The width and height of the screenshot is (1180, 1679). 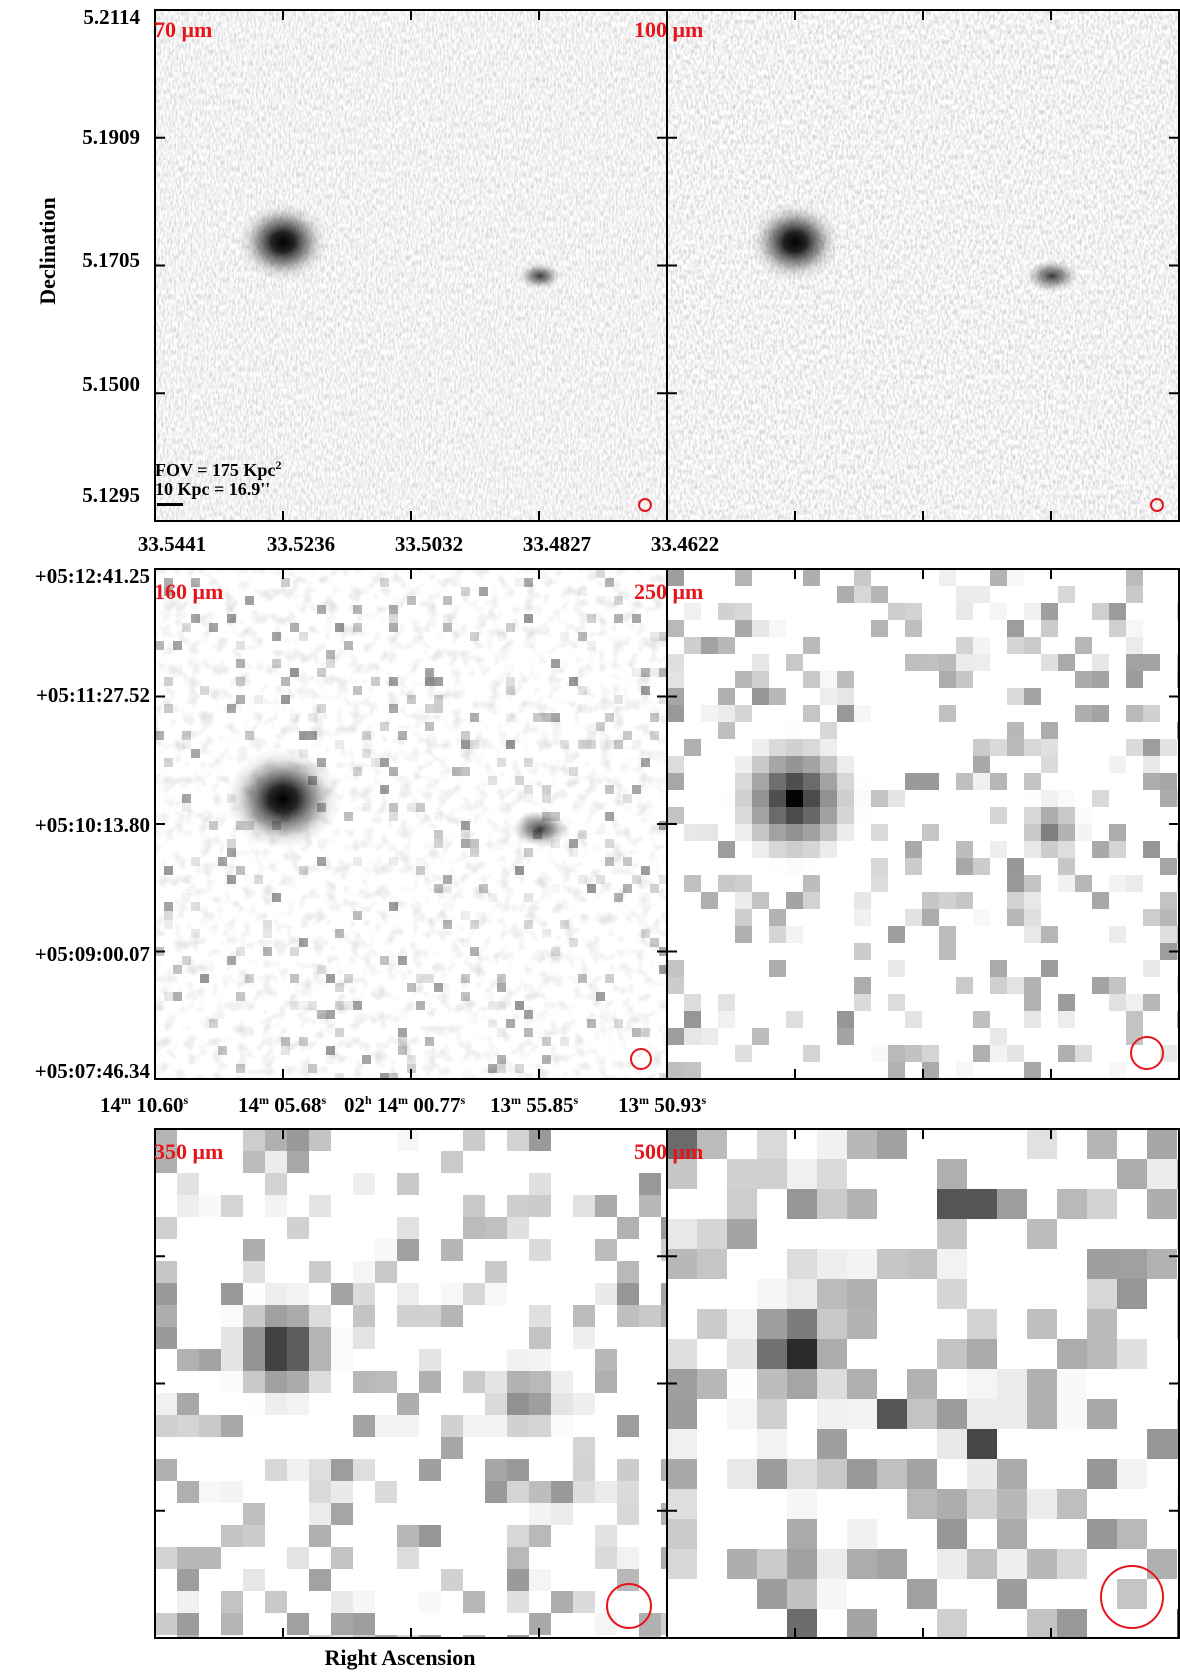 What do you see at coordinates (557, 544) in the screenshot?
I see `row1-xtick-3: 33.4827` at bounding box center [557, 544].